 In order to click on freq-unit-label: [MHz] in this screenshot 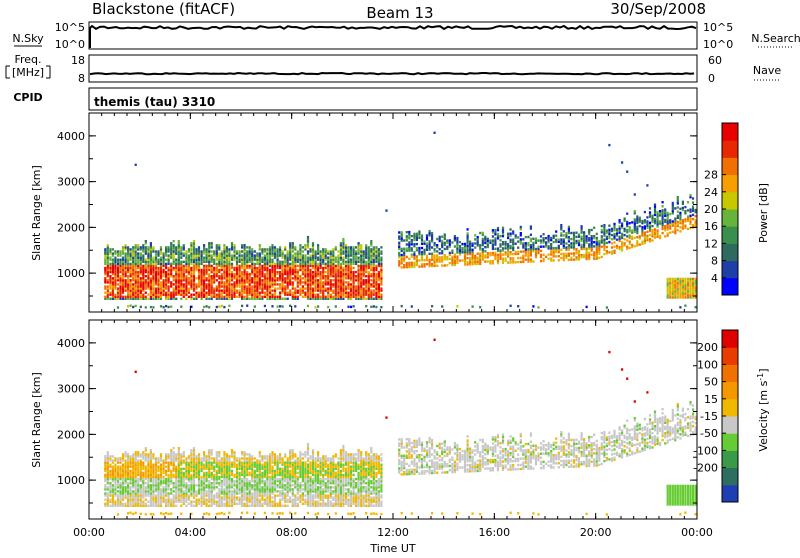, I will do `click(28, 72)`.